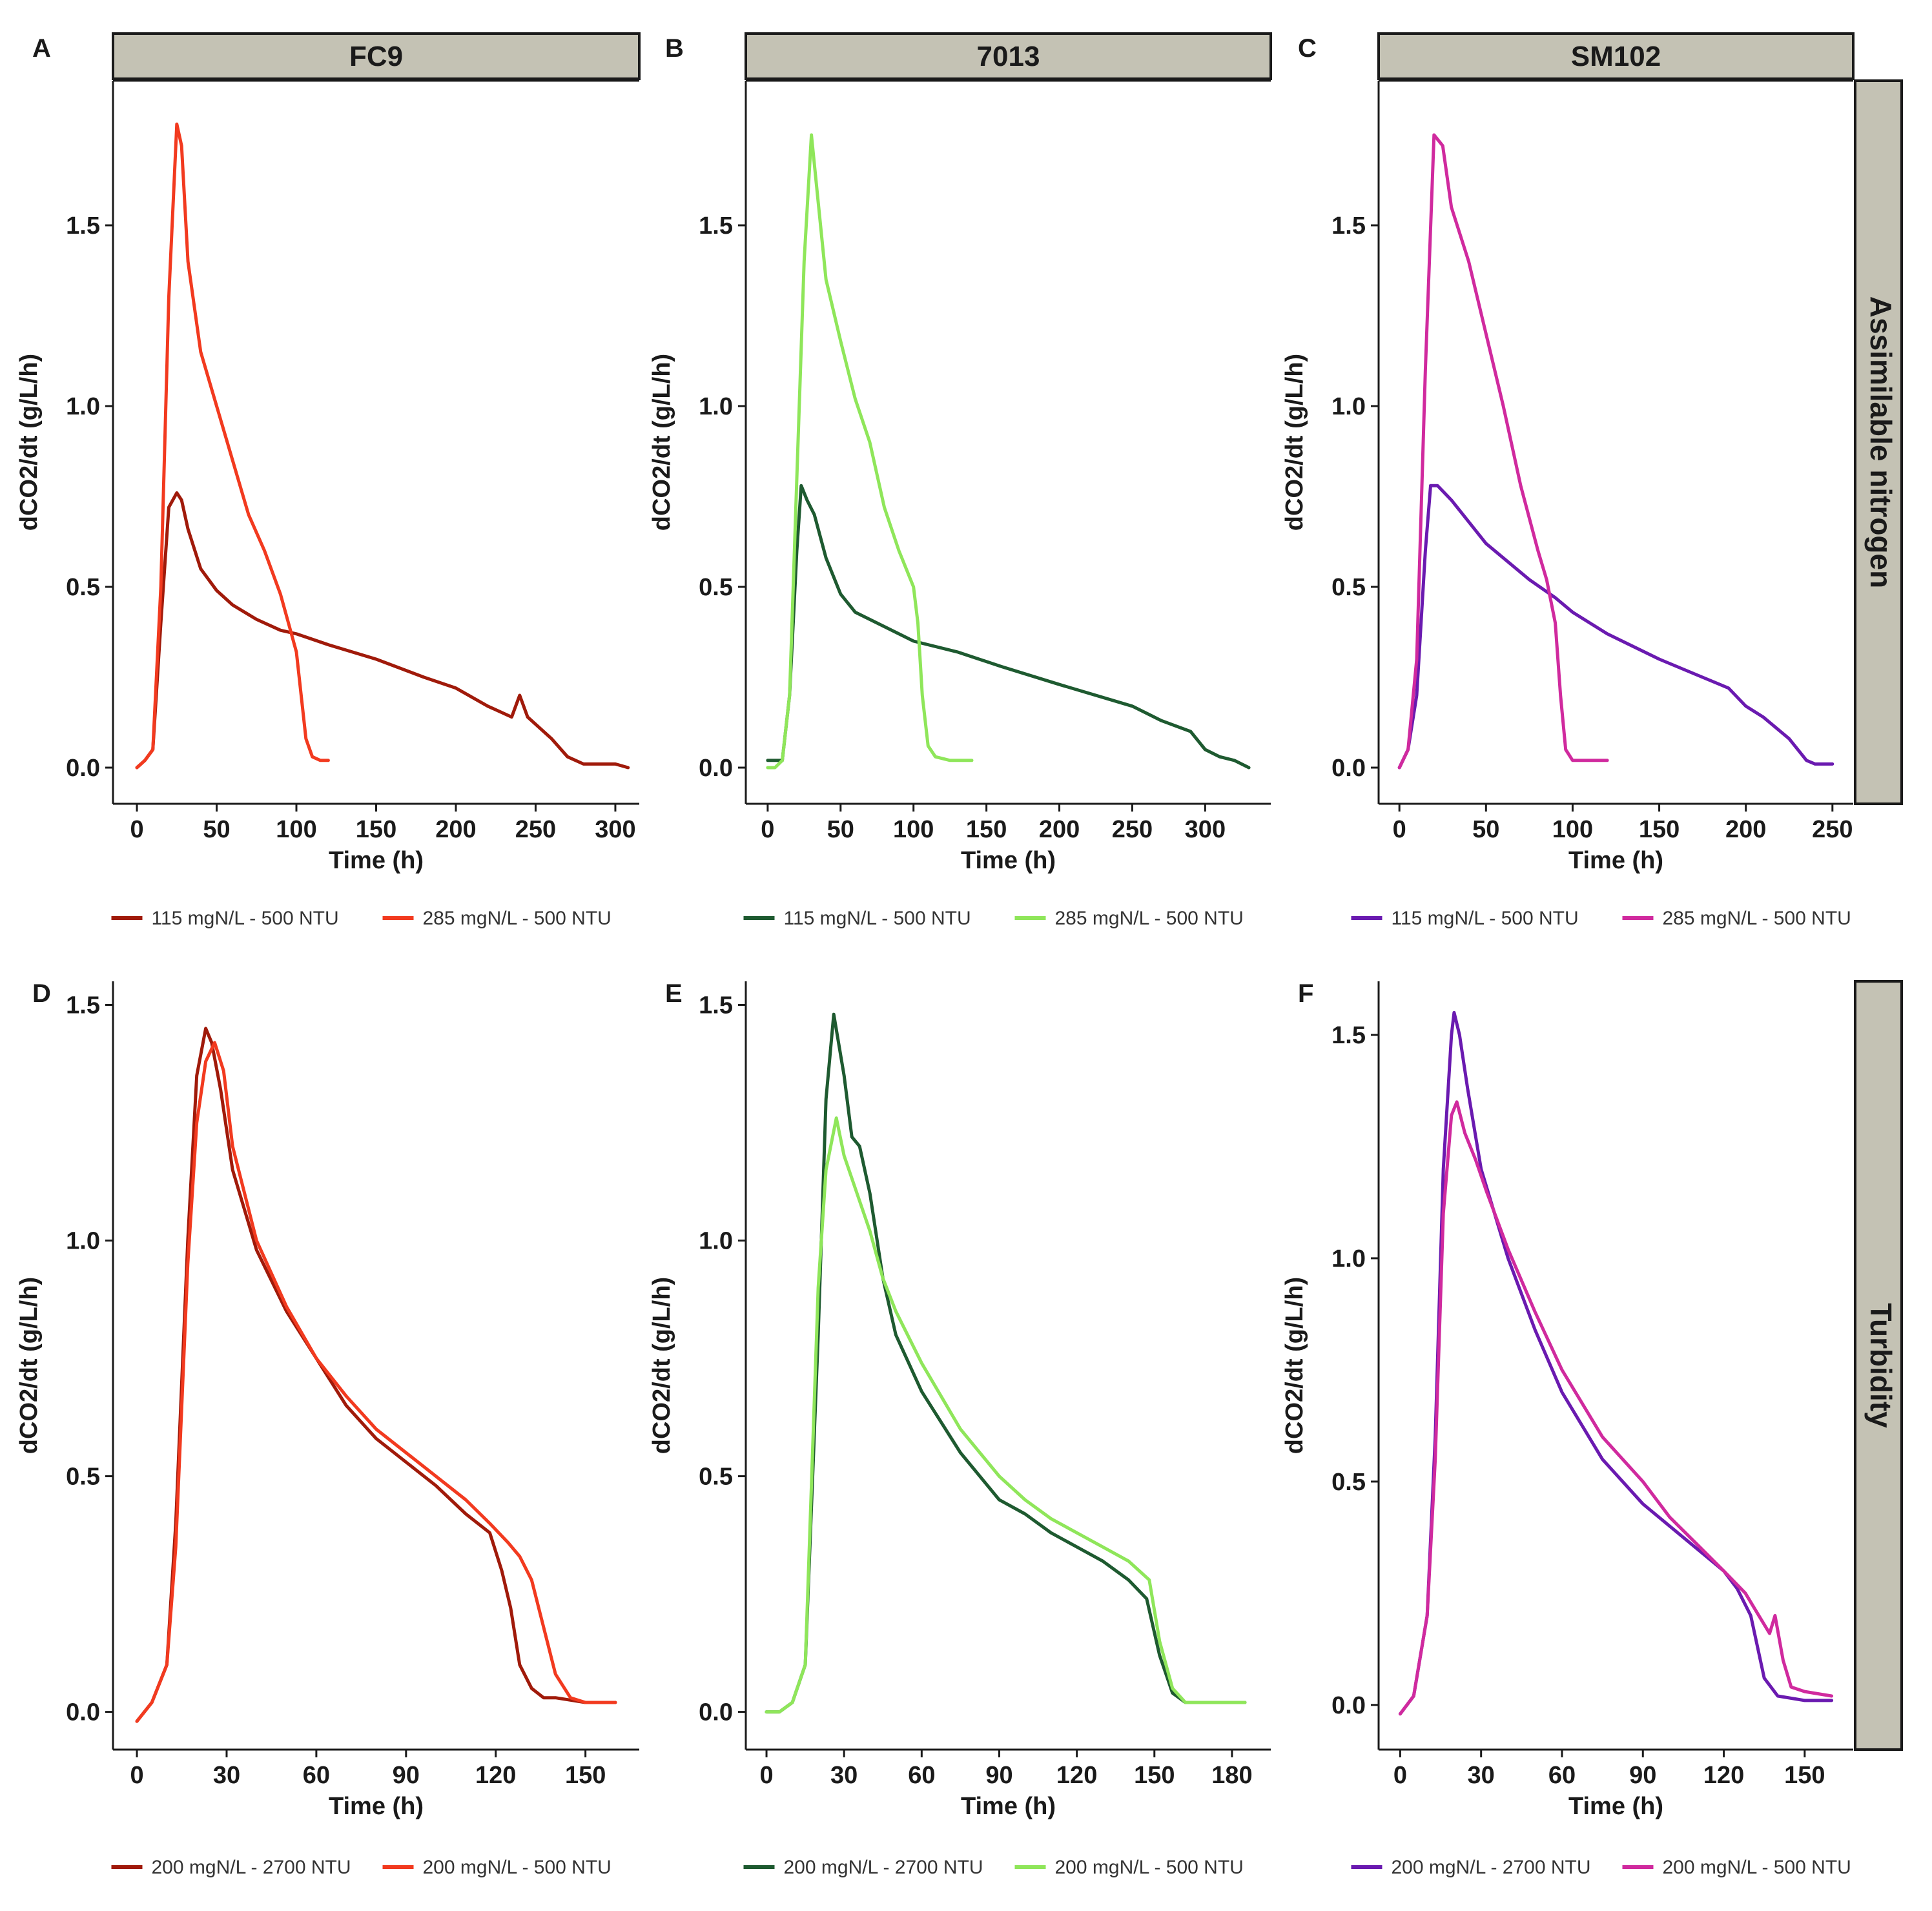  What do you see at coordinates (675, 49) in the screenshot?
I see `panel-letter: B` at bounding box center [675, 49].